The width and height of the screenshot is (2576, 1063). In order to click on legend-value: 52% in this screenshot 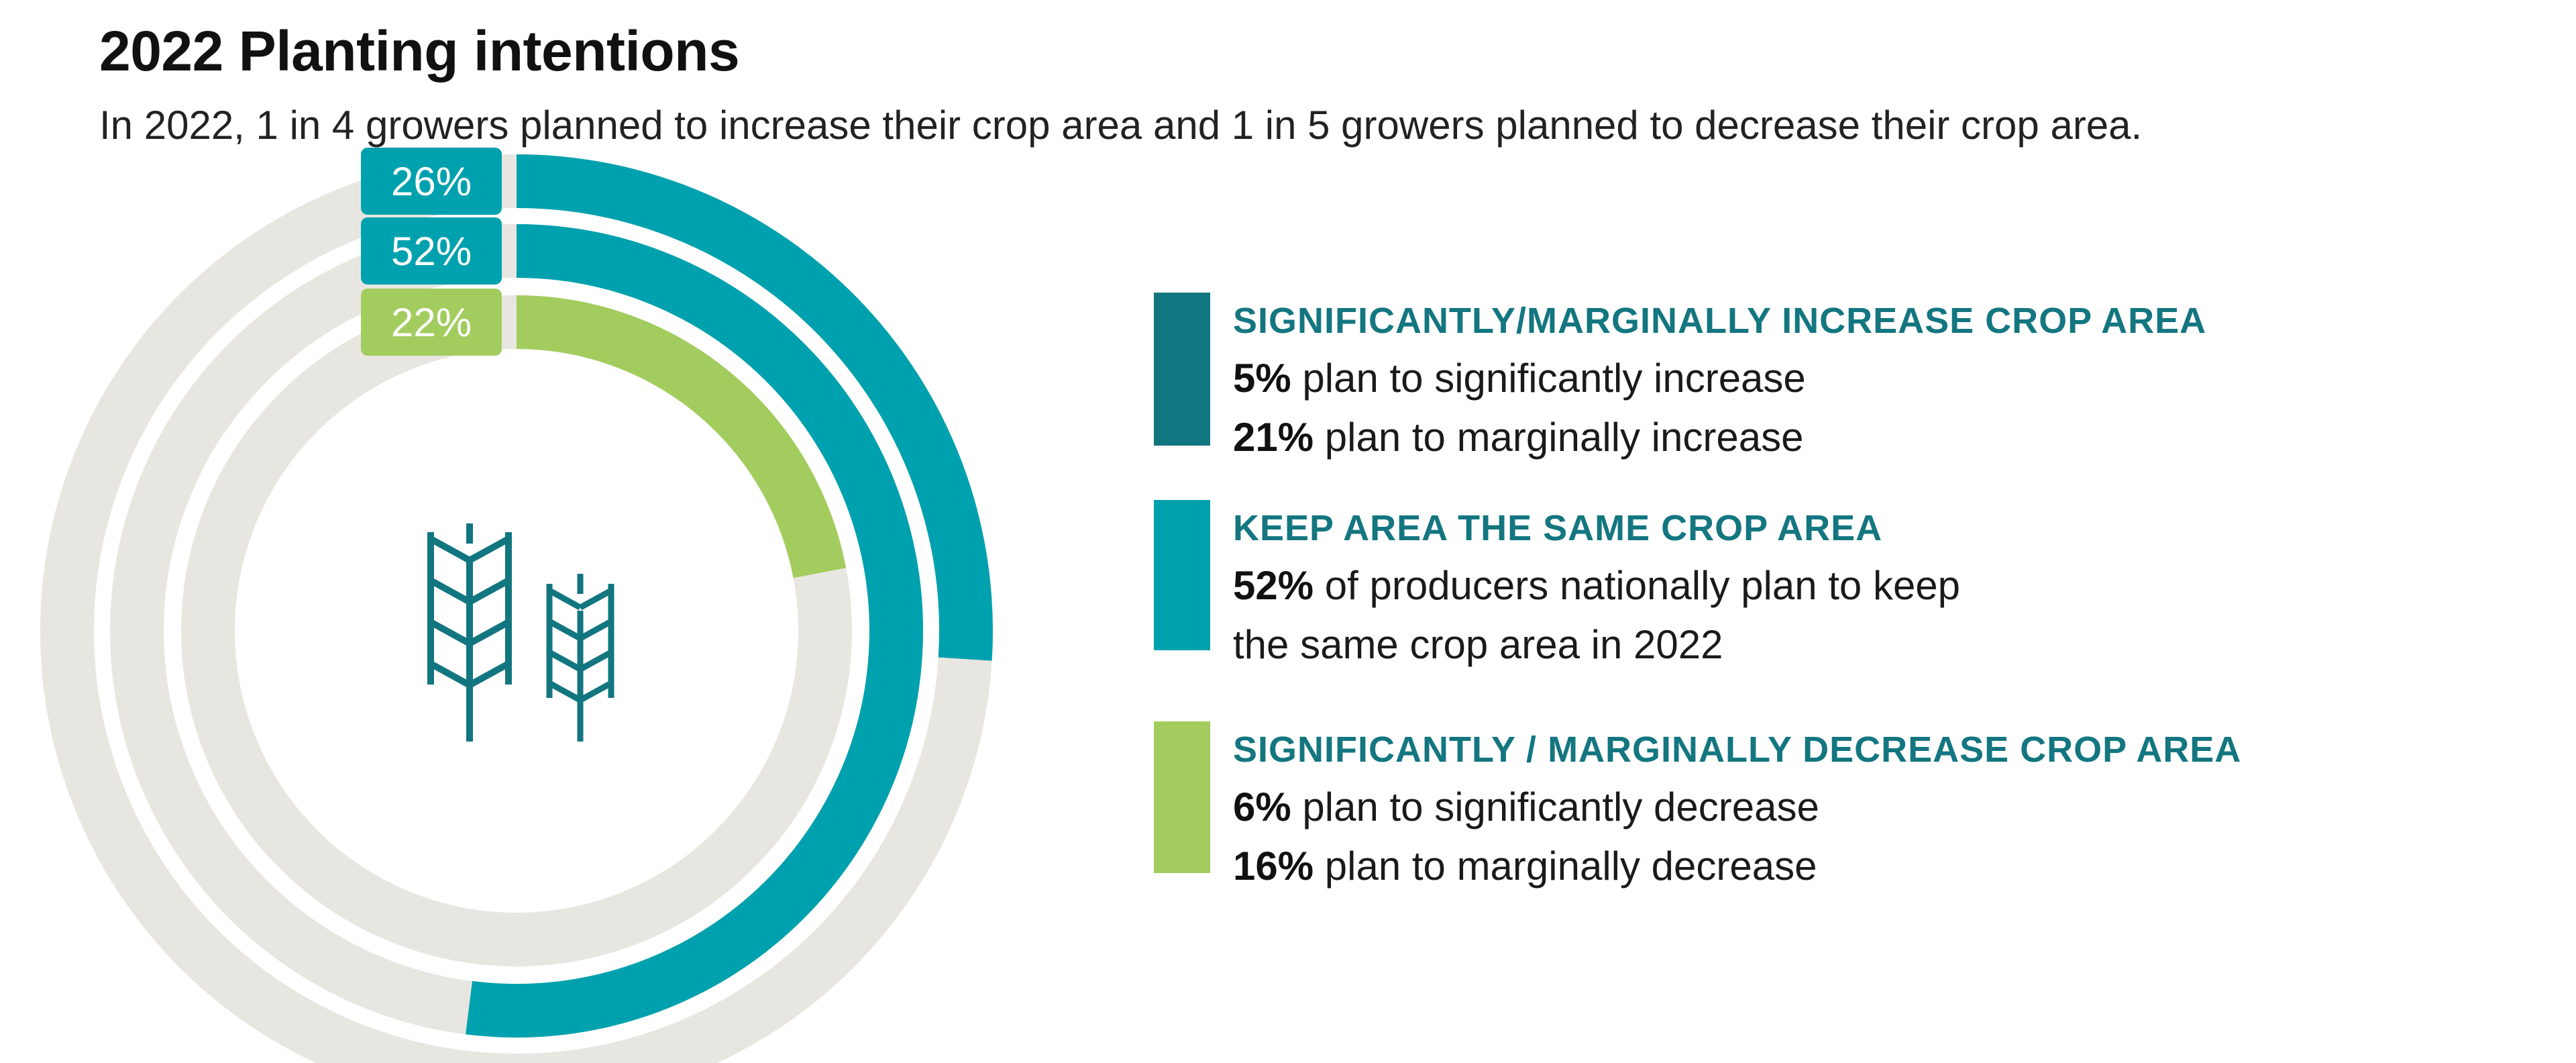, I will do `click(1273, 585)`.